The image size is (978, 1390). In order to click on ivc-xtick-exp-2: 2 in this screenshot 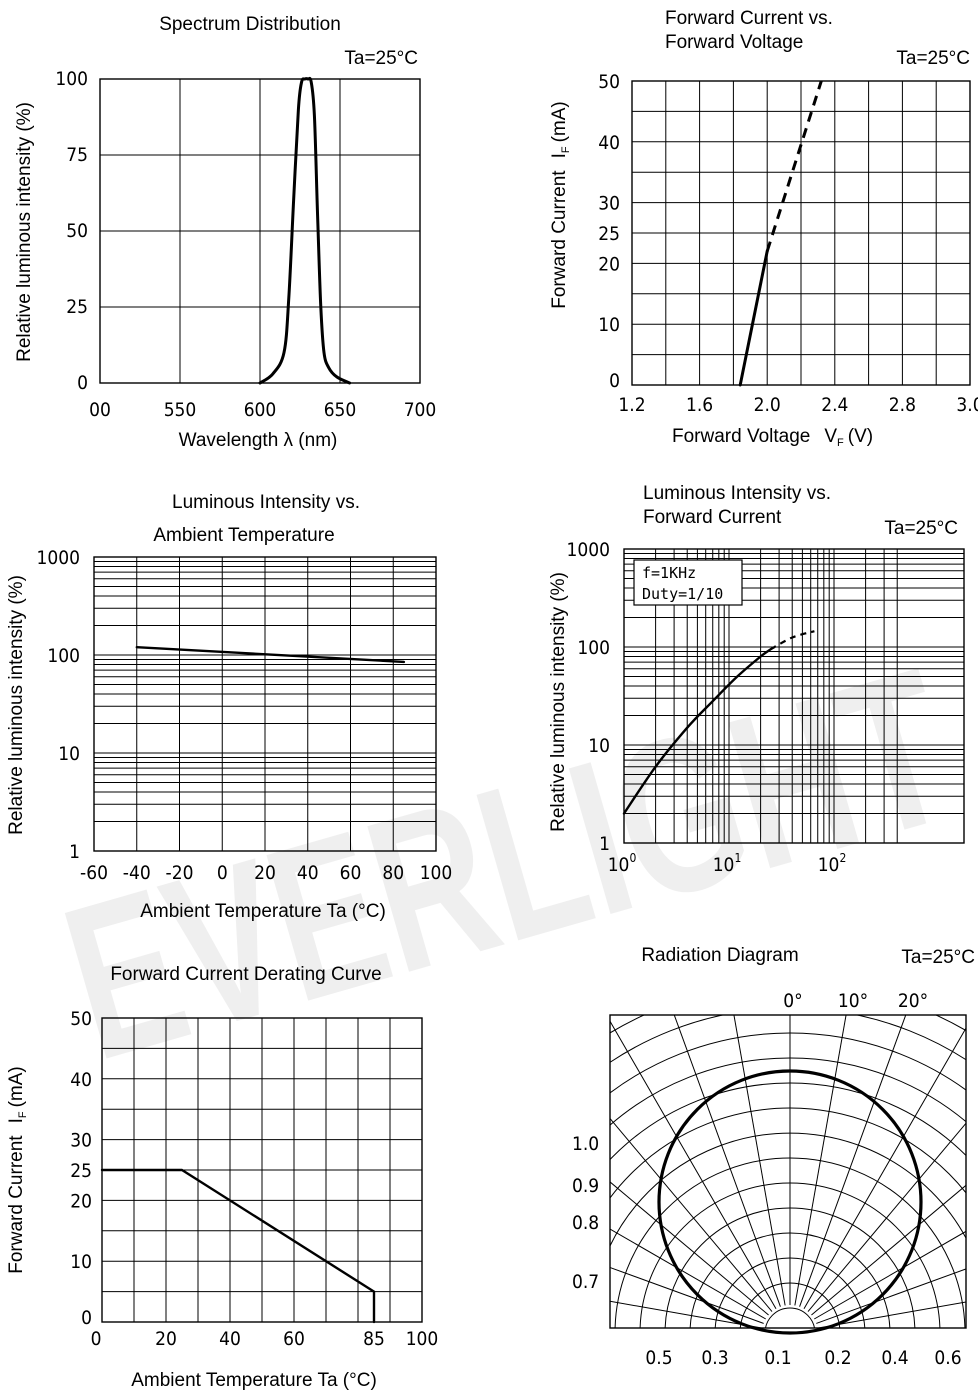, I will do `click(842, 858)`.